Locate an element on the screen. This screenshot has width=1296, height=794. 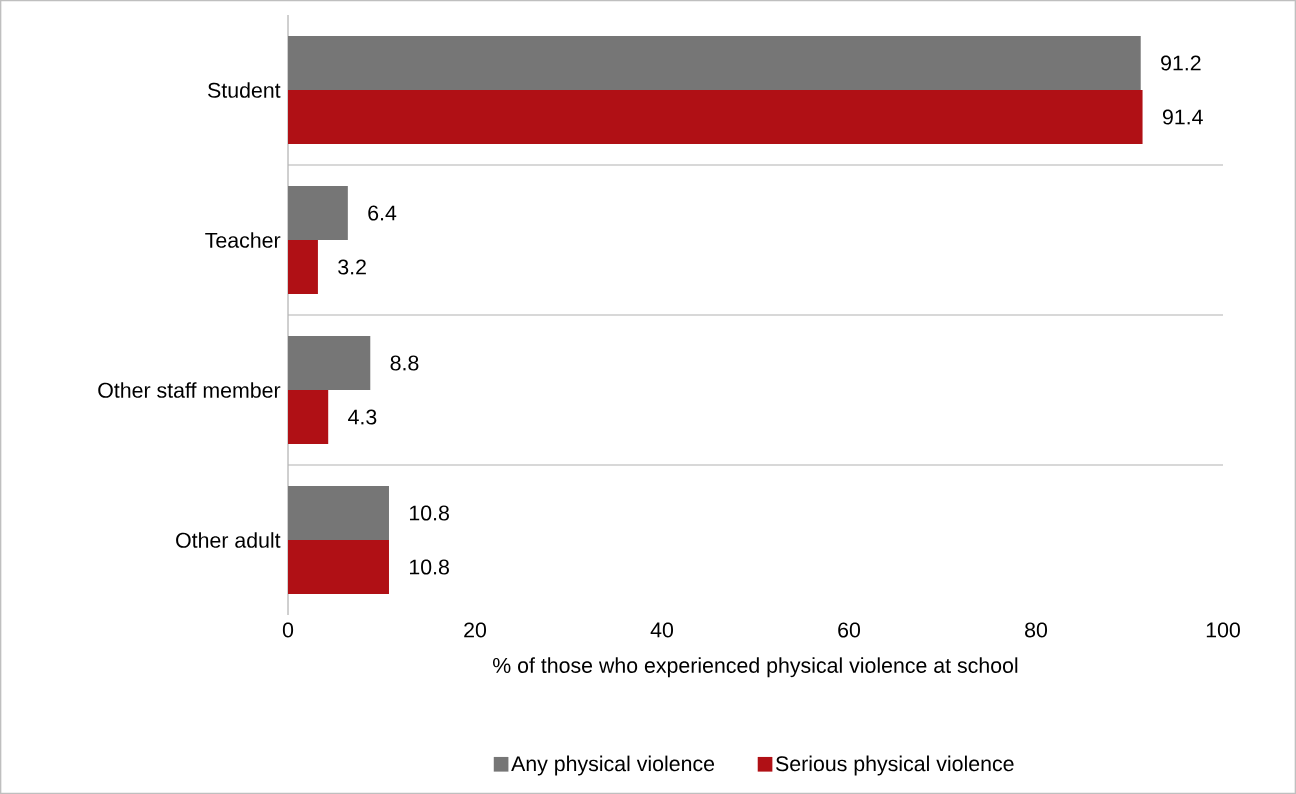
y-tick-label: Teacher is located at coordinates (243, 240).